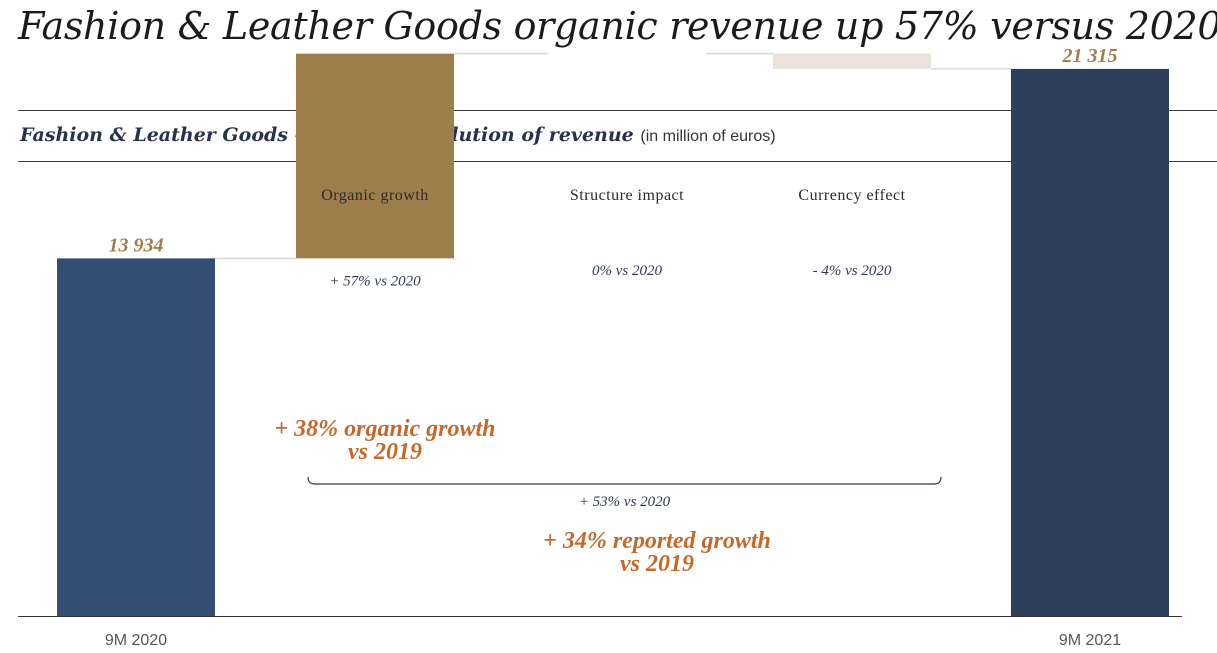 This screenshot has width=1217, height=653. What do you see at coordinates (375, 195) in the screenshot?
I see `step-label-2: Organic growth` at bounding box center [375, 195].